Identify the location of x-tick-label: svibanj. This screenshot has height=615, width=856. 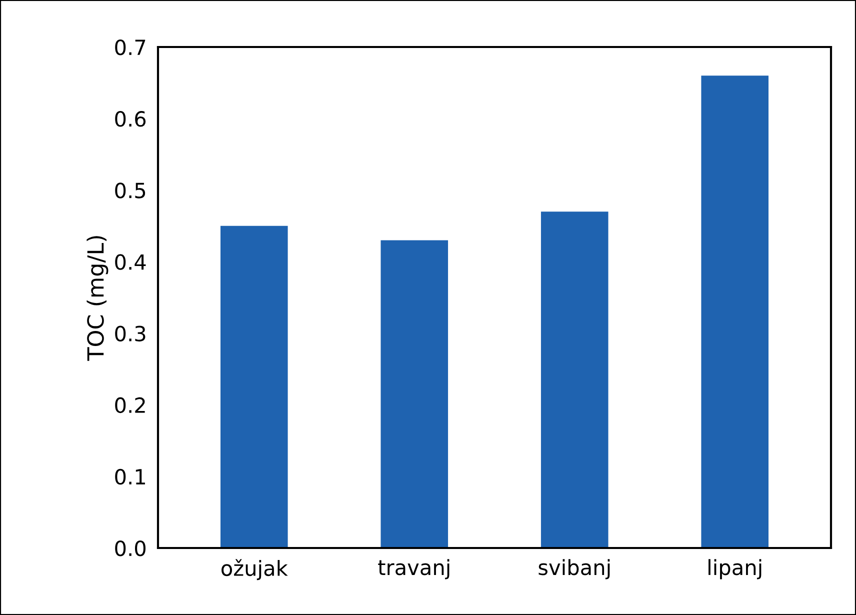
(574, 569).